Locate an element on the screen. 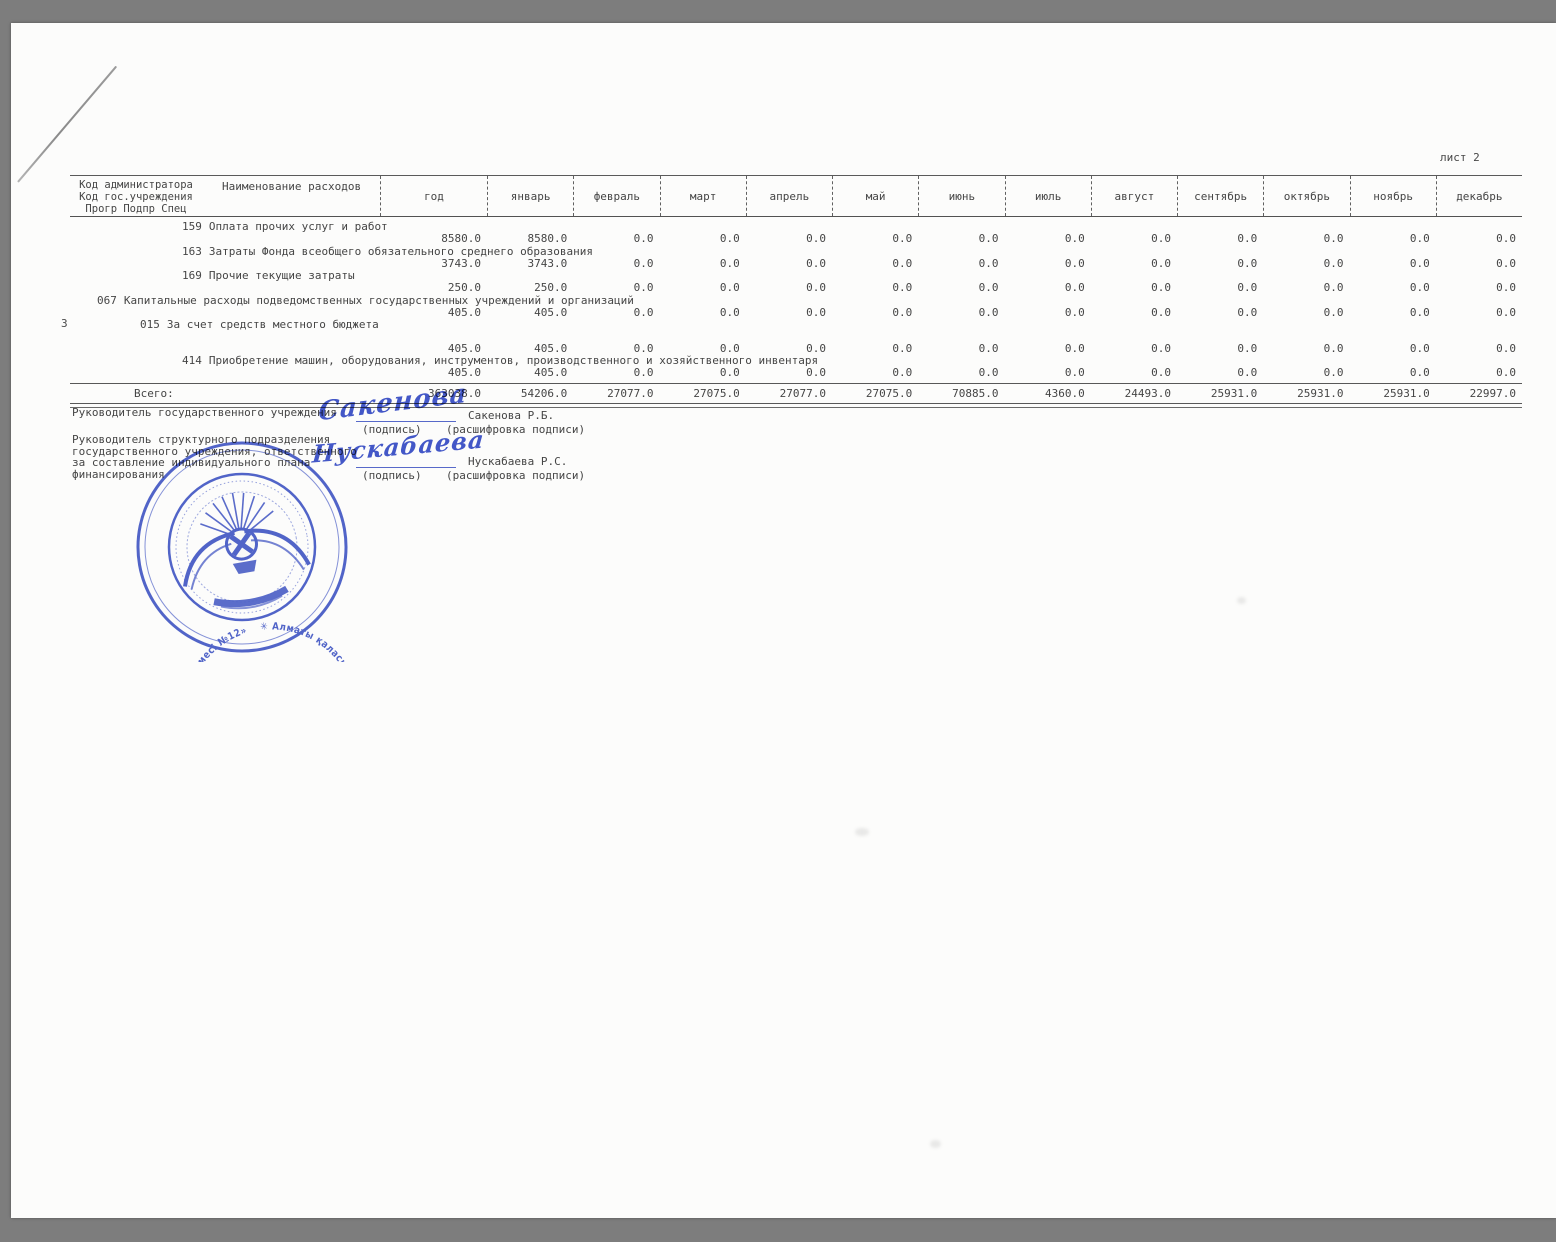 The width and height of the screenshot is (1556, 1242). total-value: 27075.0 is located at coordinates (716, 393).